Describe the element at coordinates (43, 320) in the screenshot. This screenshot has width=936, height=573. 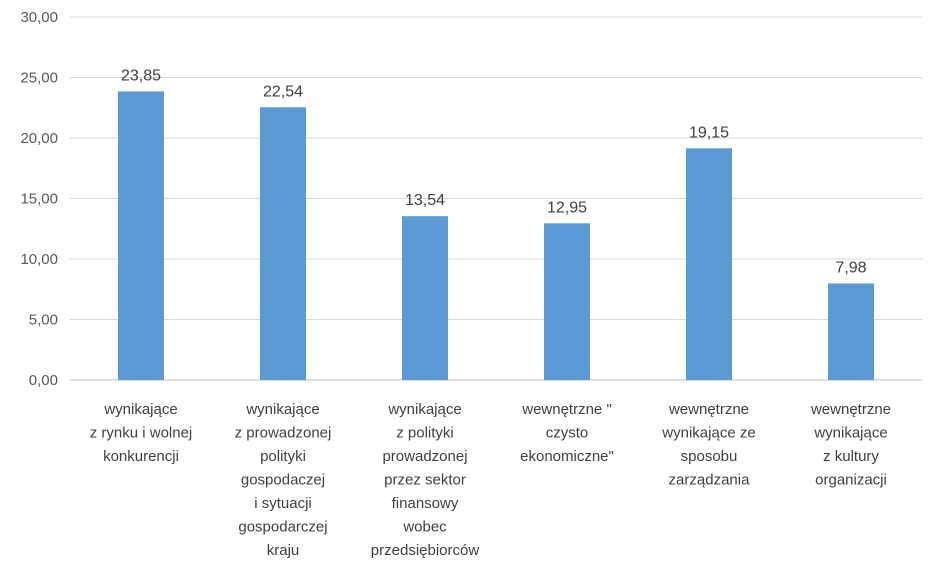
I see `y-tick-label: 5,00` at that location.